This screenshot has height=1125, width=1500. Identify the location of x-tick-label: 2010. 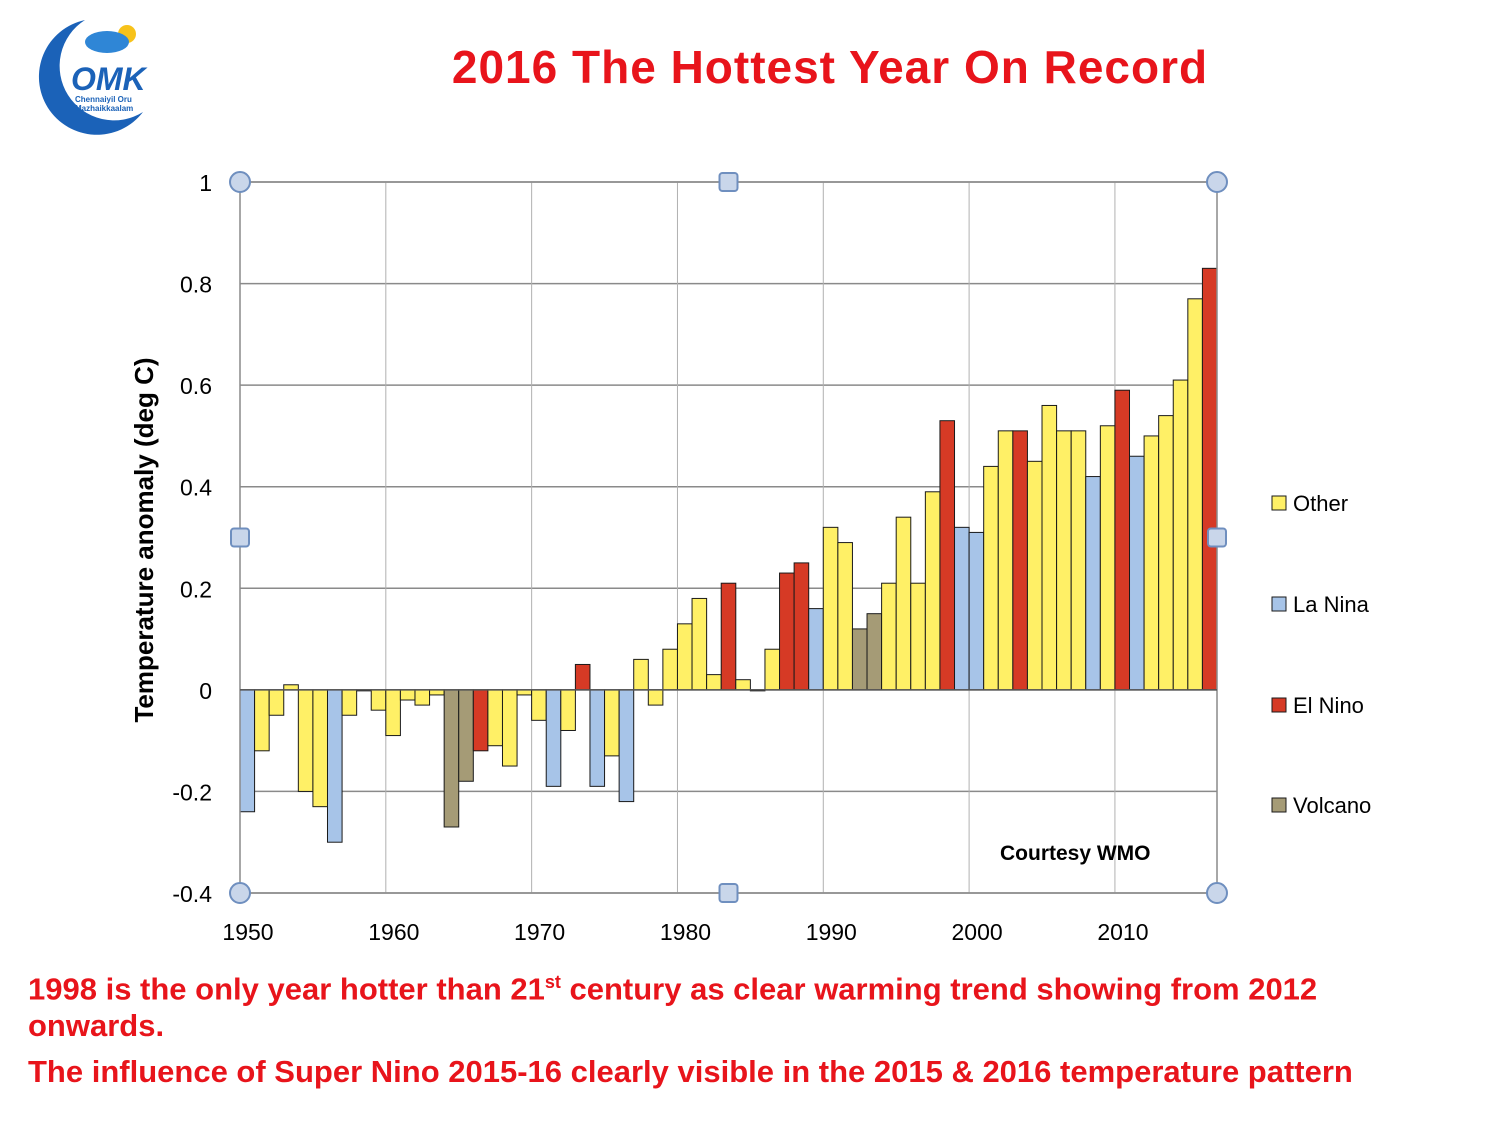
(1122, 932).